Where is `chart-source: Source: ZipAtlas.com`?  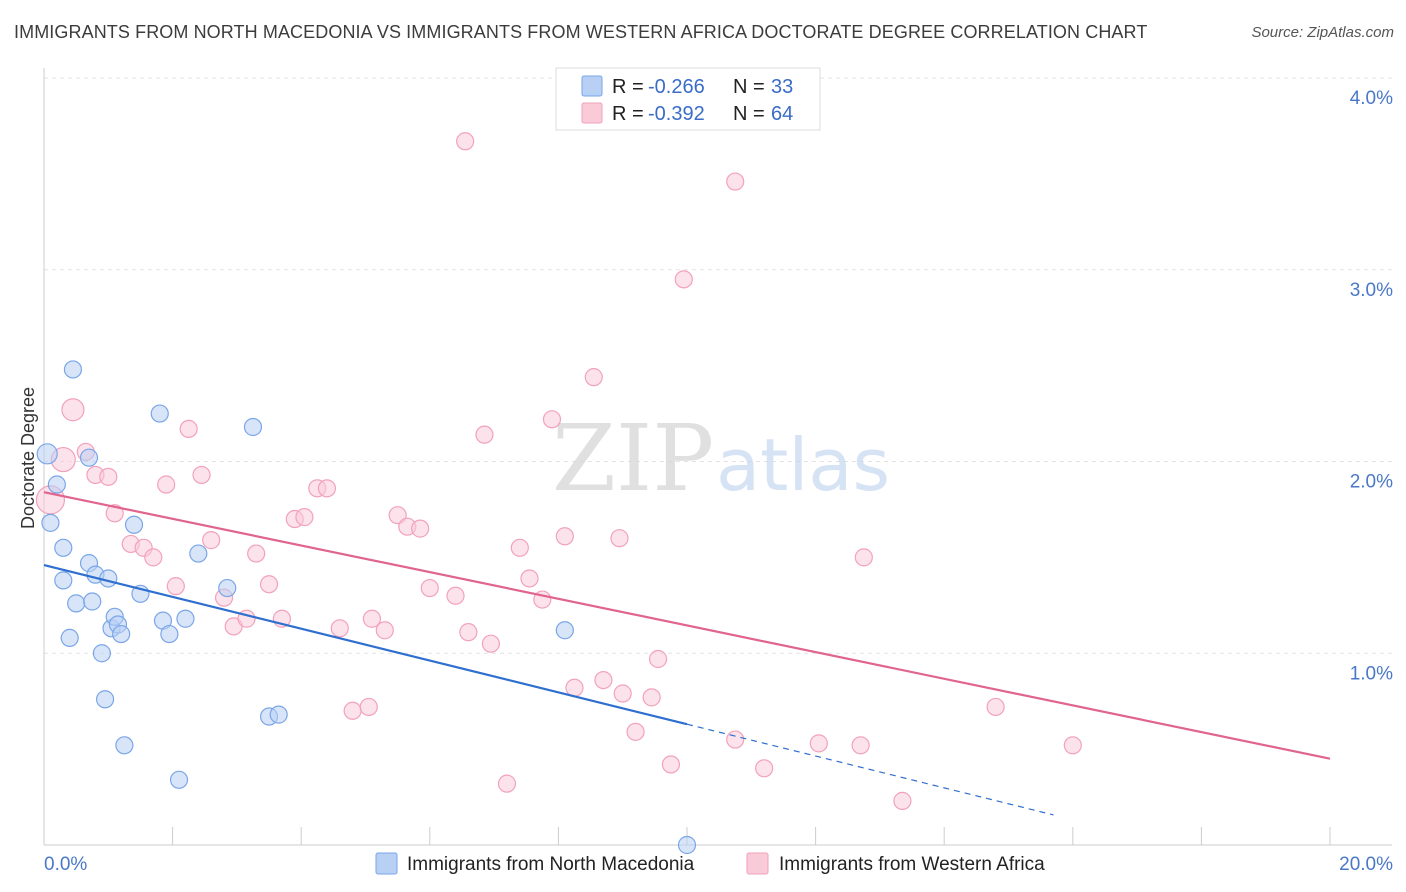
chart-source: Source: ZipAtlas.com is located at coordinates (1322, 32).